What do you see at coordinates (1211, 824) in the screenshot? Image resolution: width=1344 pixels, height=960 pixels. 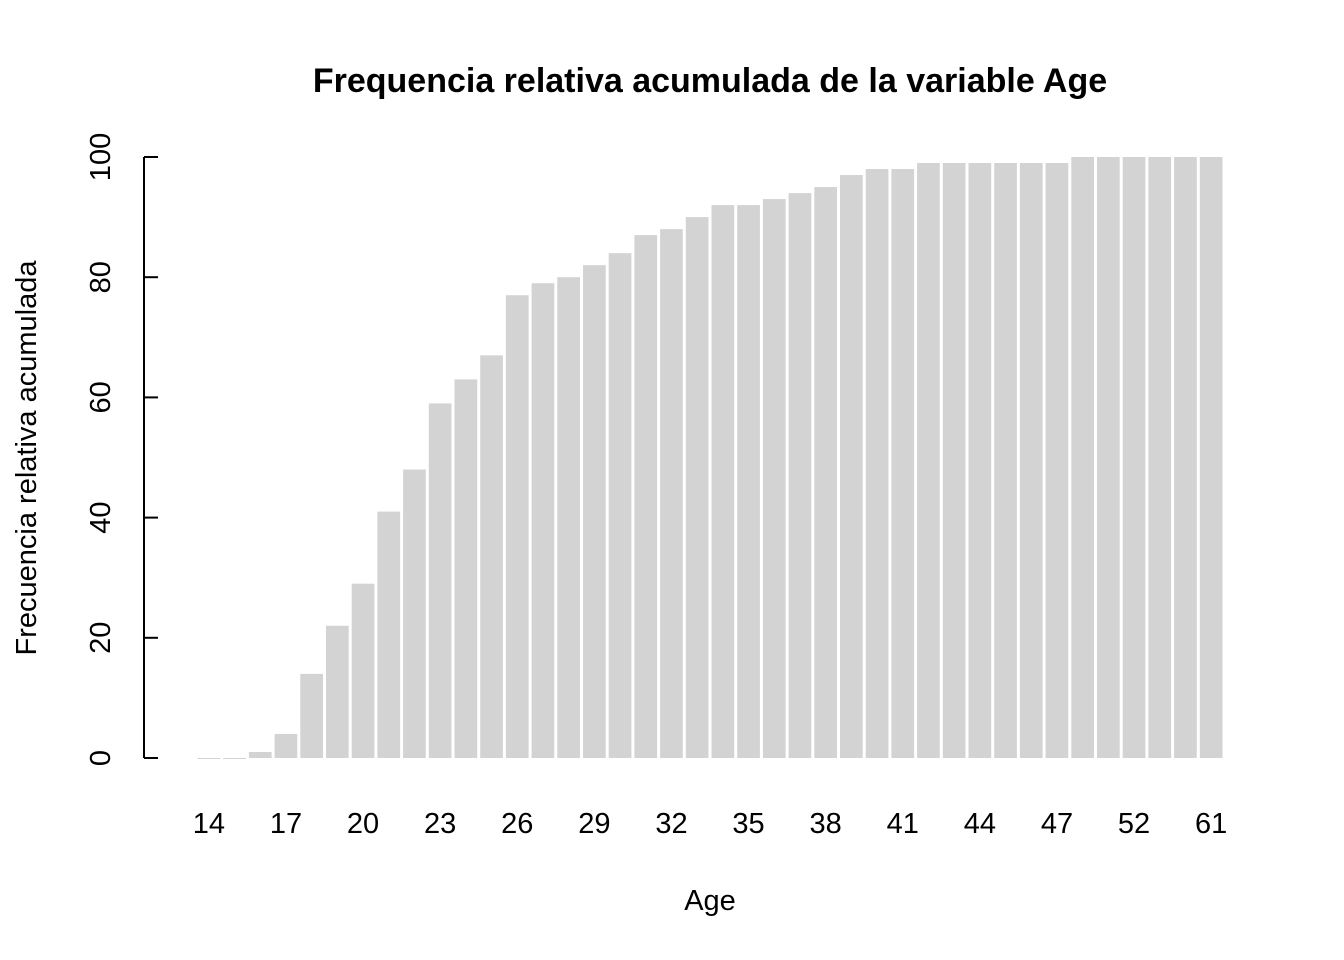 I see `x-tick-label-61: 61` at bounding box center [1211, 824].